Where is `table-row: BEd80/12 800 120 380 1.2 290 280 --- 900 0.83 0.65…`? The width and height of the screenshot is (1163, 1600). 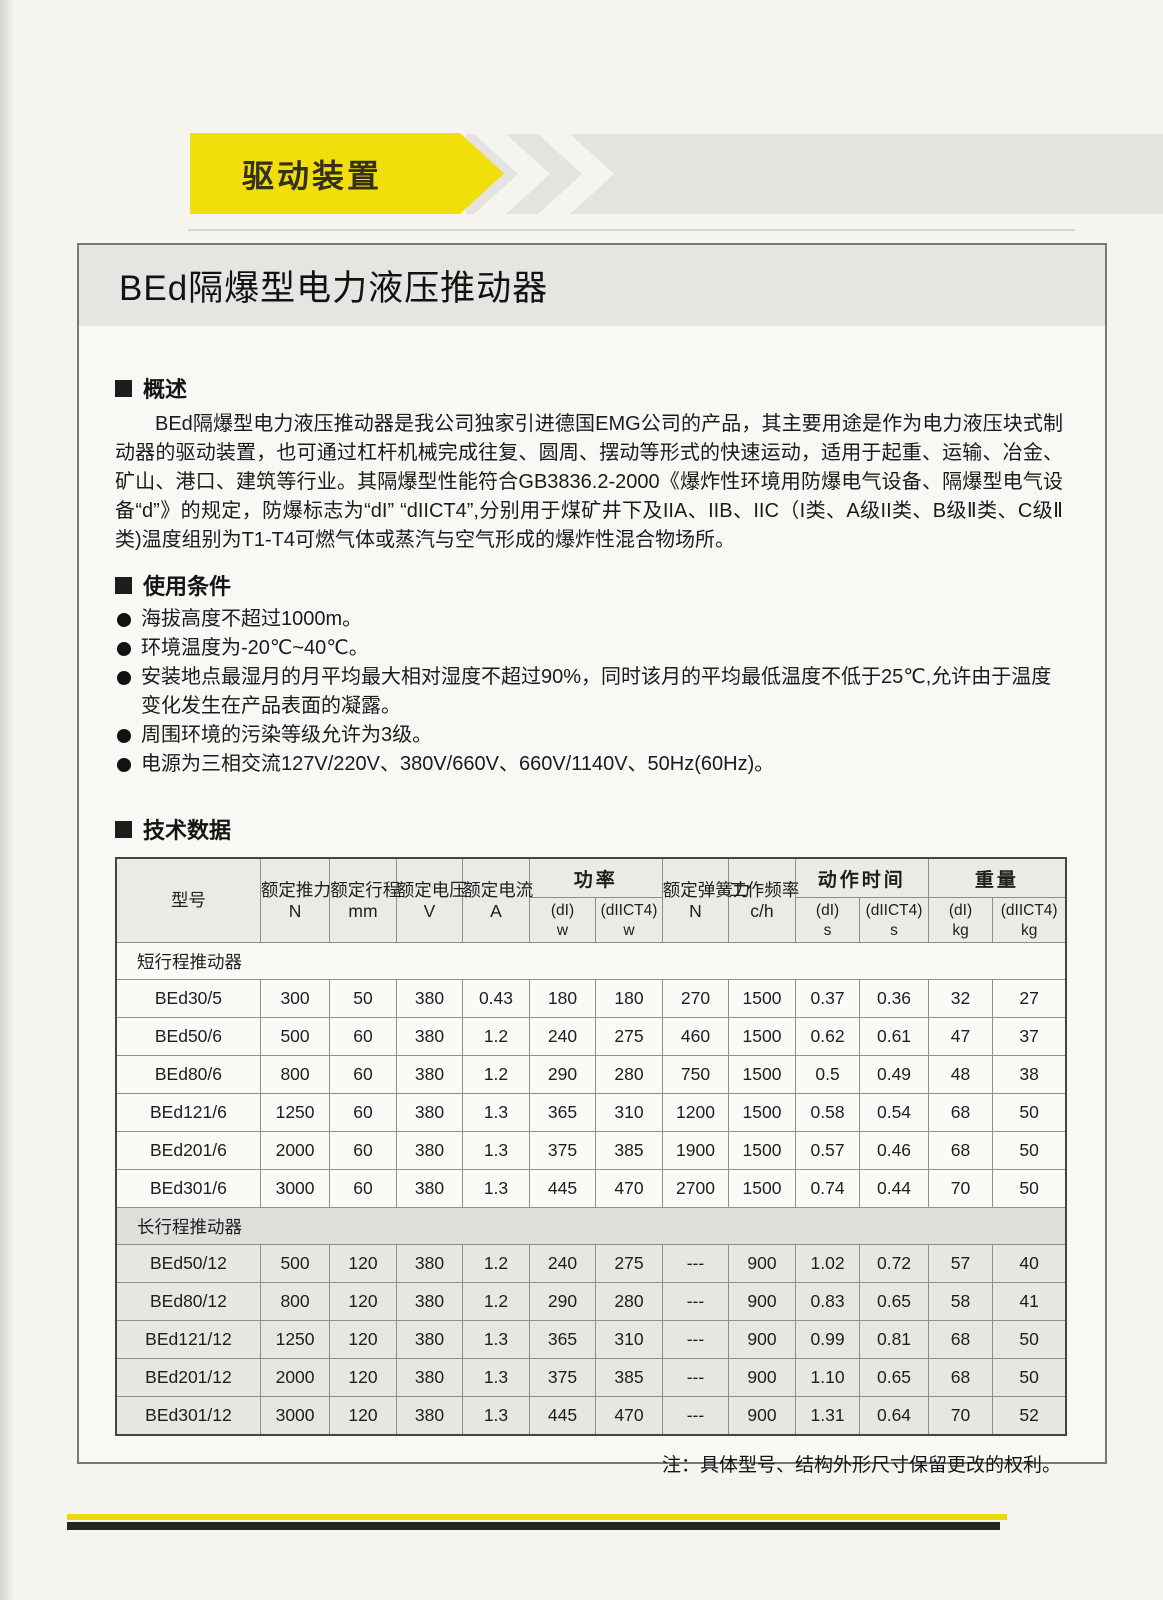
table-row: BEd80/12 800 120 380 1.2 290 280 --- 900 0.83 0.65… is located at coordinates (591, 1301).